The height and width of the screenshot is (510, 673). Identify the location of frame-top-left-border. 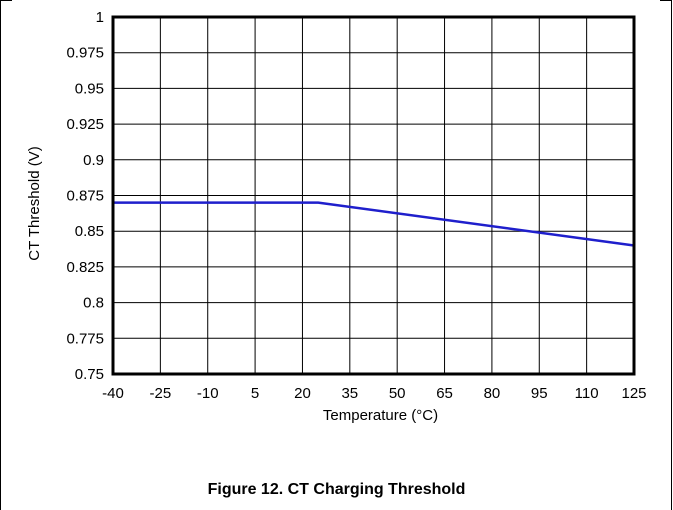
(6, 0).